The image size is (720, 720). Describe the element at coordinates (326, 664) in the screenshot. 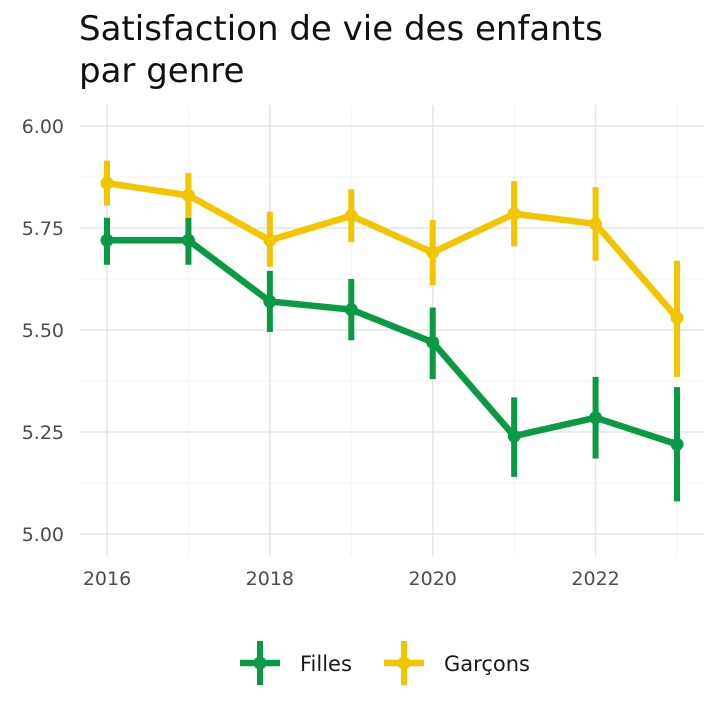

I see `legend-label: Filles` at that location.